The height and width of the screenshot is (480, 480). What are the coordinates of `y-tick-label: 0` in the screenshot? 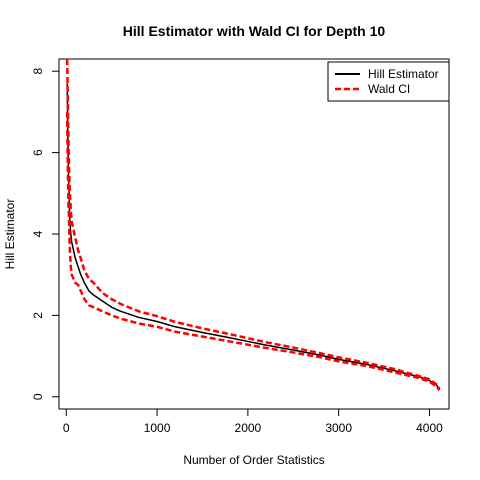 It's located at (38, 396).